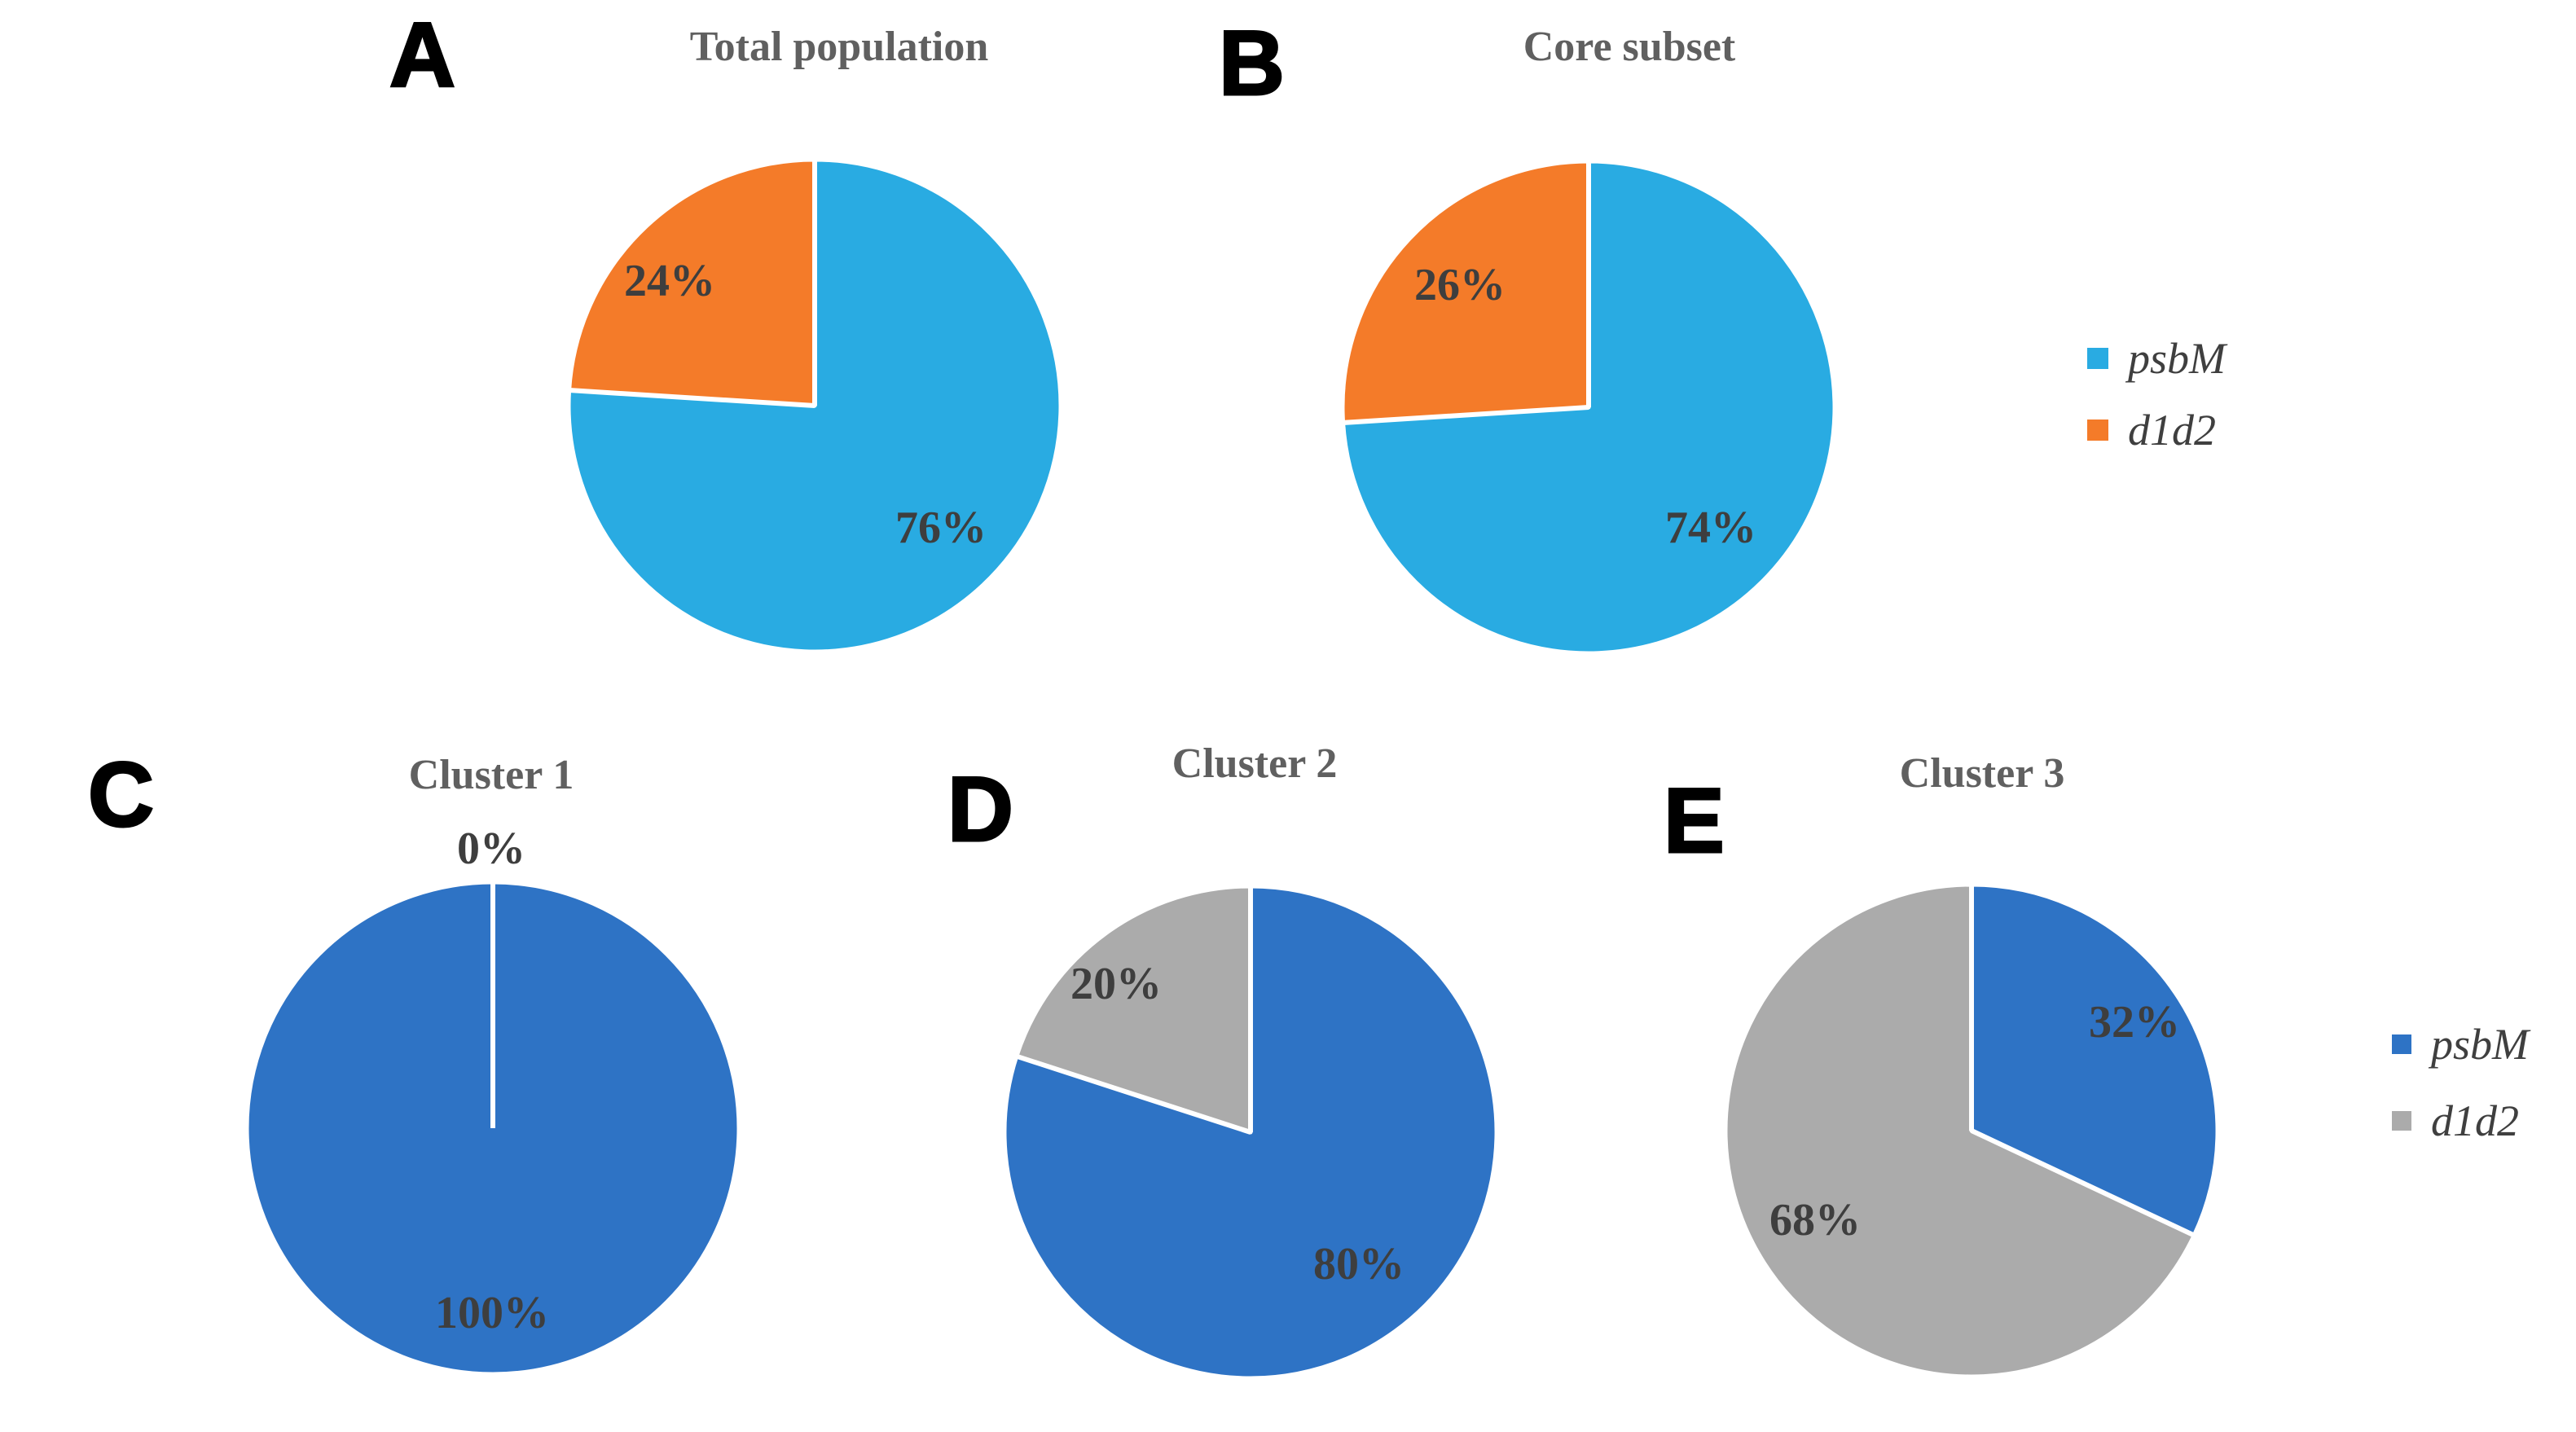  What do you see at coordinates (1588, 407) in the screenshot?
I see `pie-chart-core-subset` at bounding box center [1588, 407].